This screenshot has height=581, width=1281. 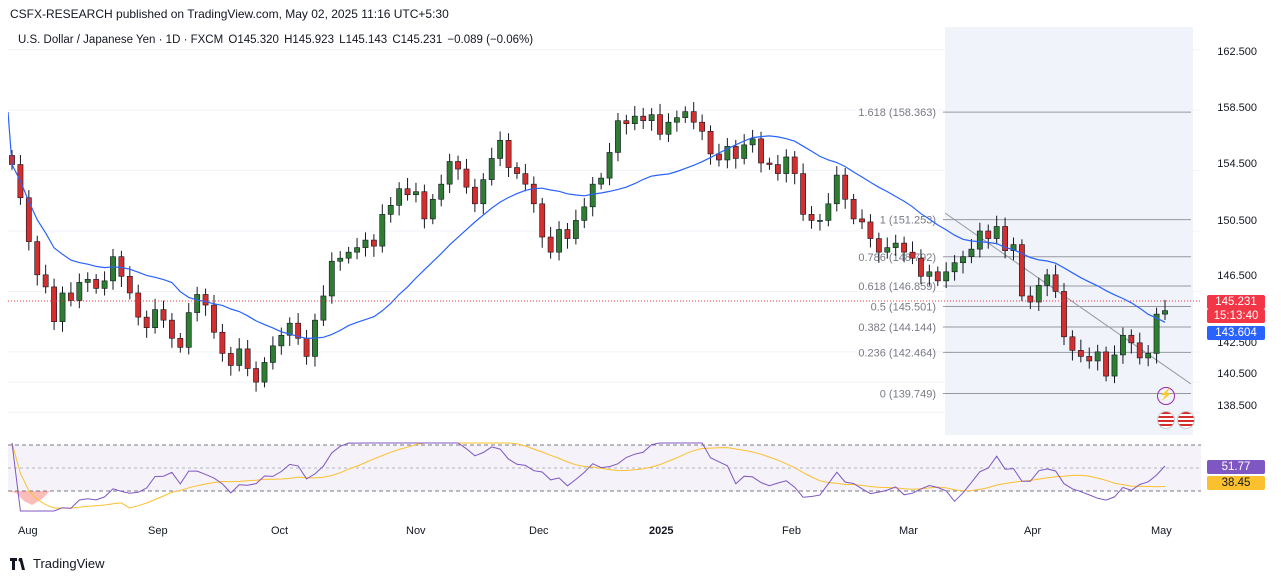 I want to click on price-axis-label: 142.500, so click(x=1237, y=343).